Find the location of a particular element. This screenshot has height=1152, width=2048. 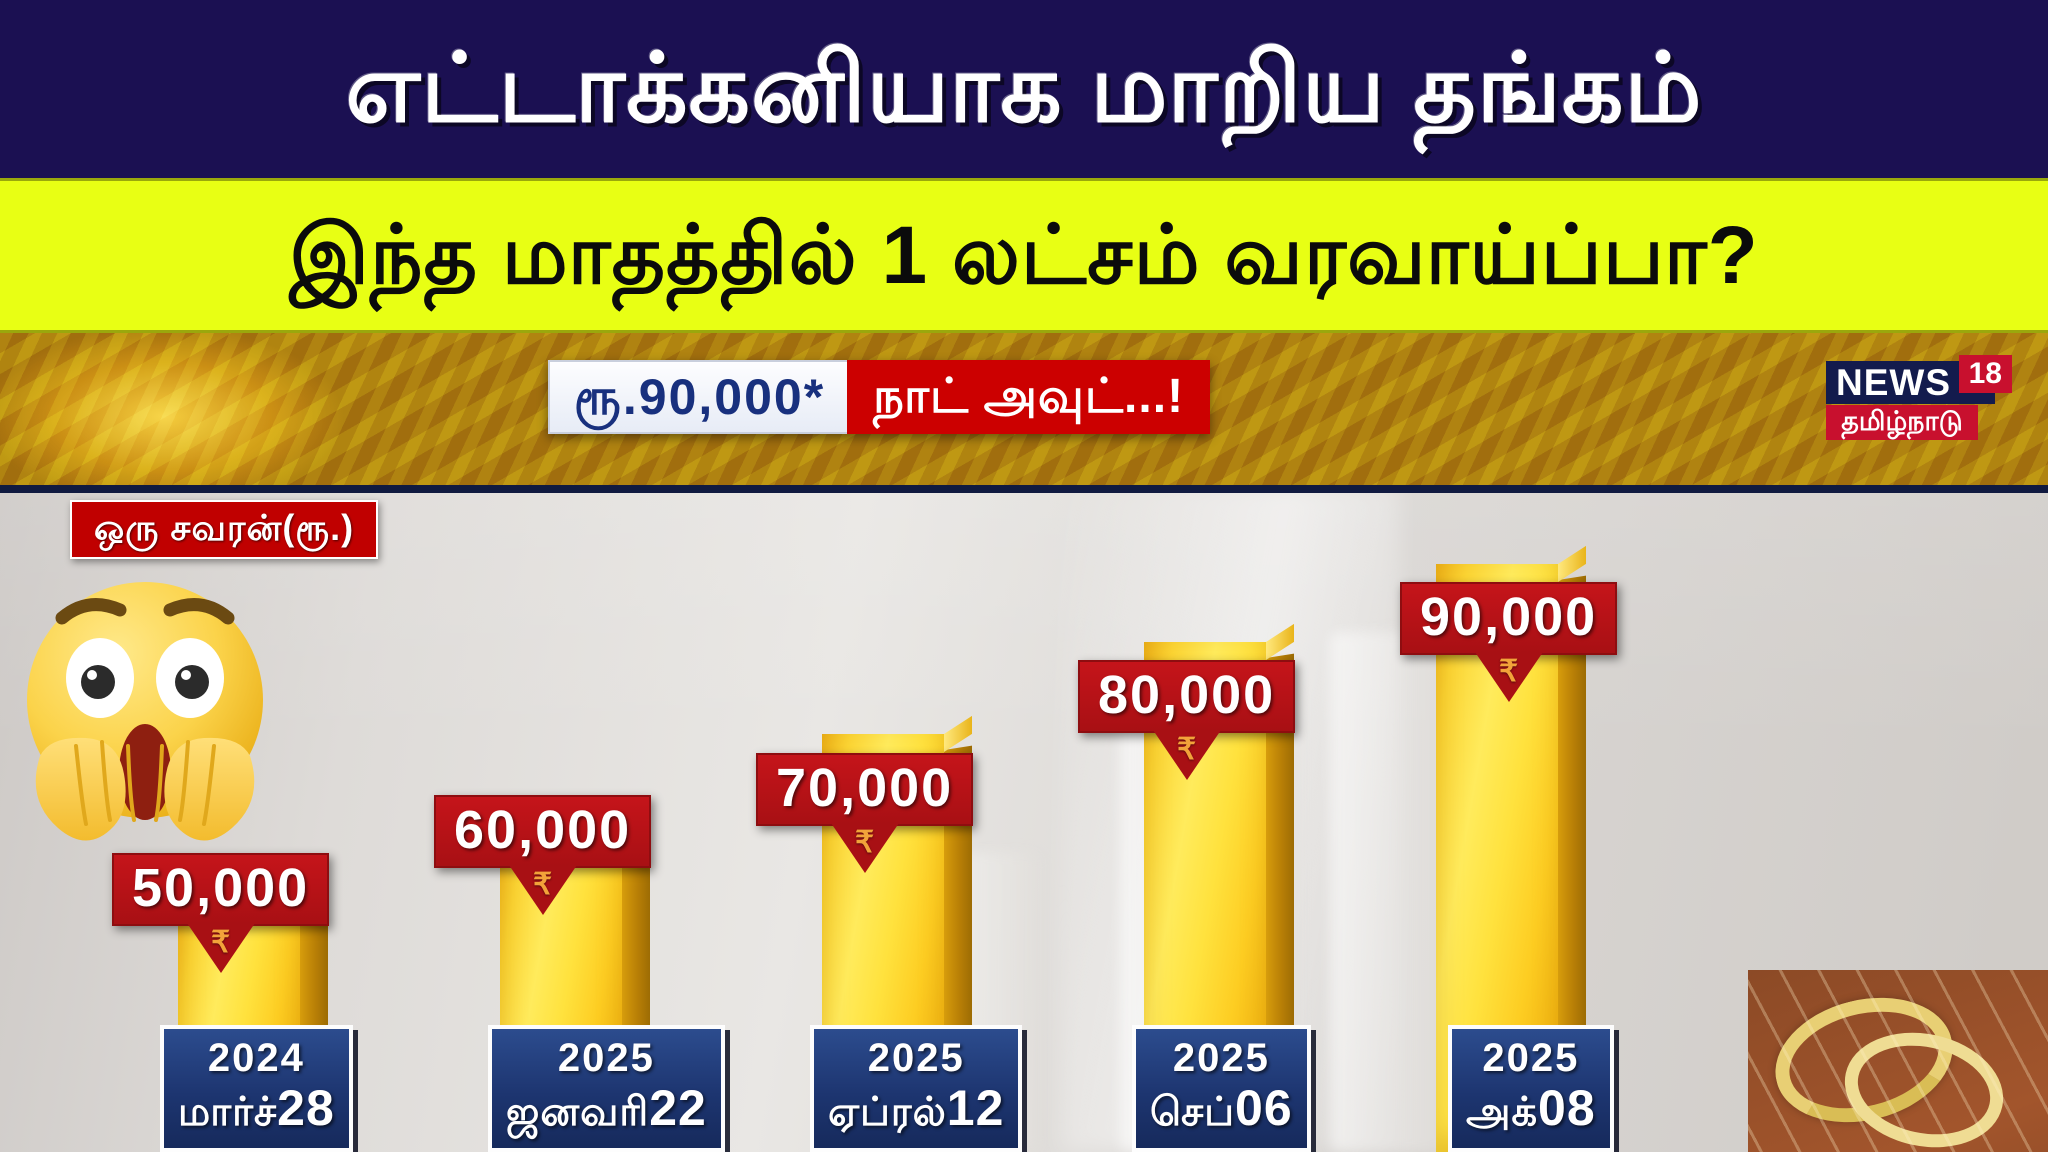

shocked-face-emoji-icon is located at coordinates (145, 711).